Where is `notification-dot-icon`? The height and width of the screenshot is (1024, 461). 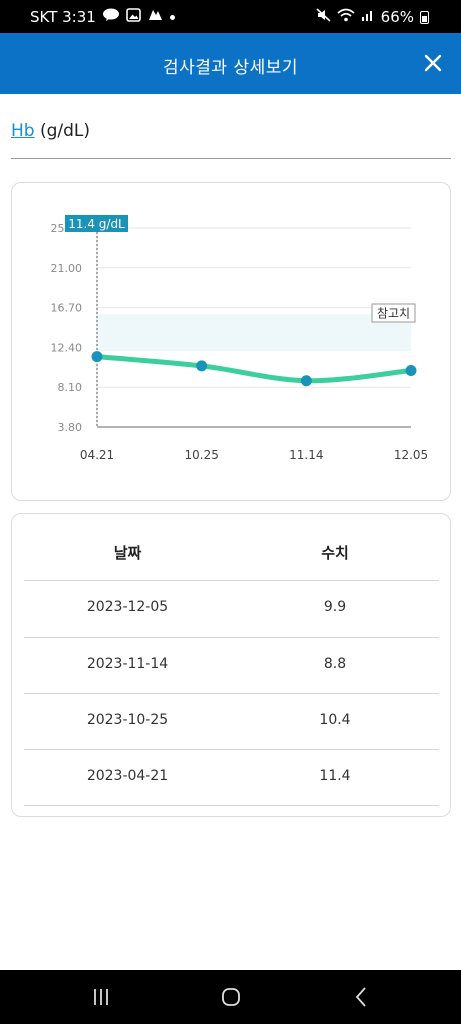
notification-dot-icon is located at coordinates (172, 17).